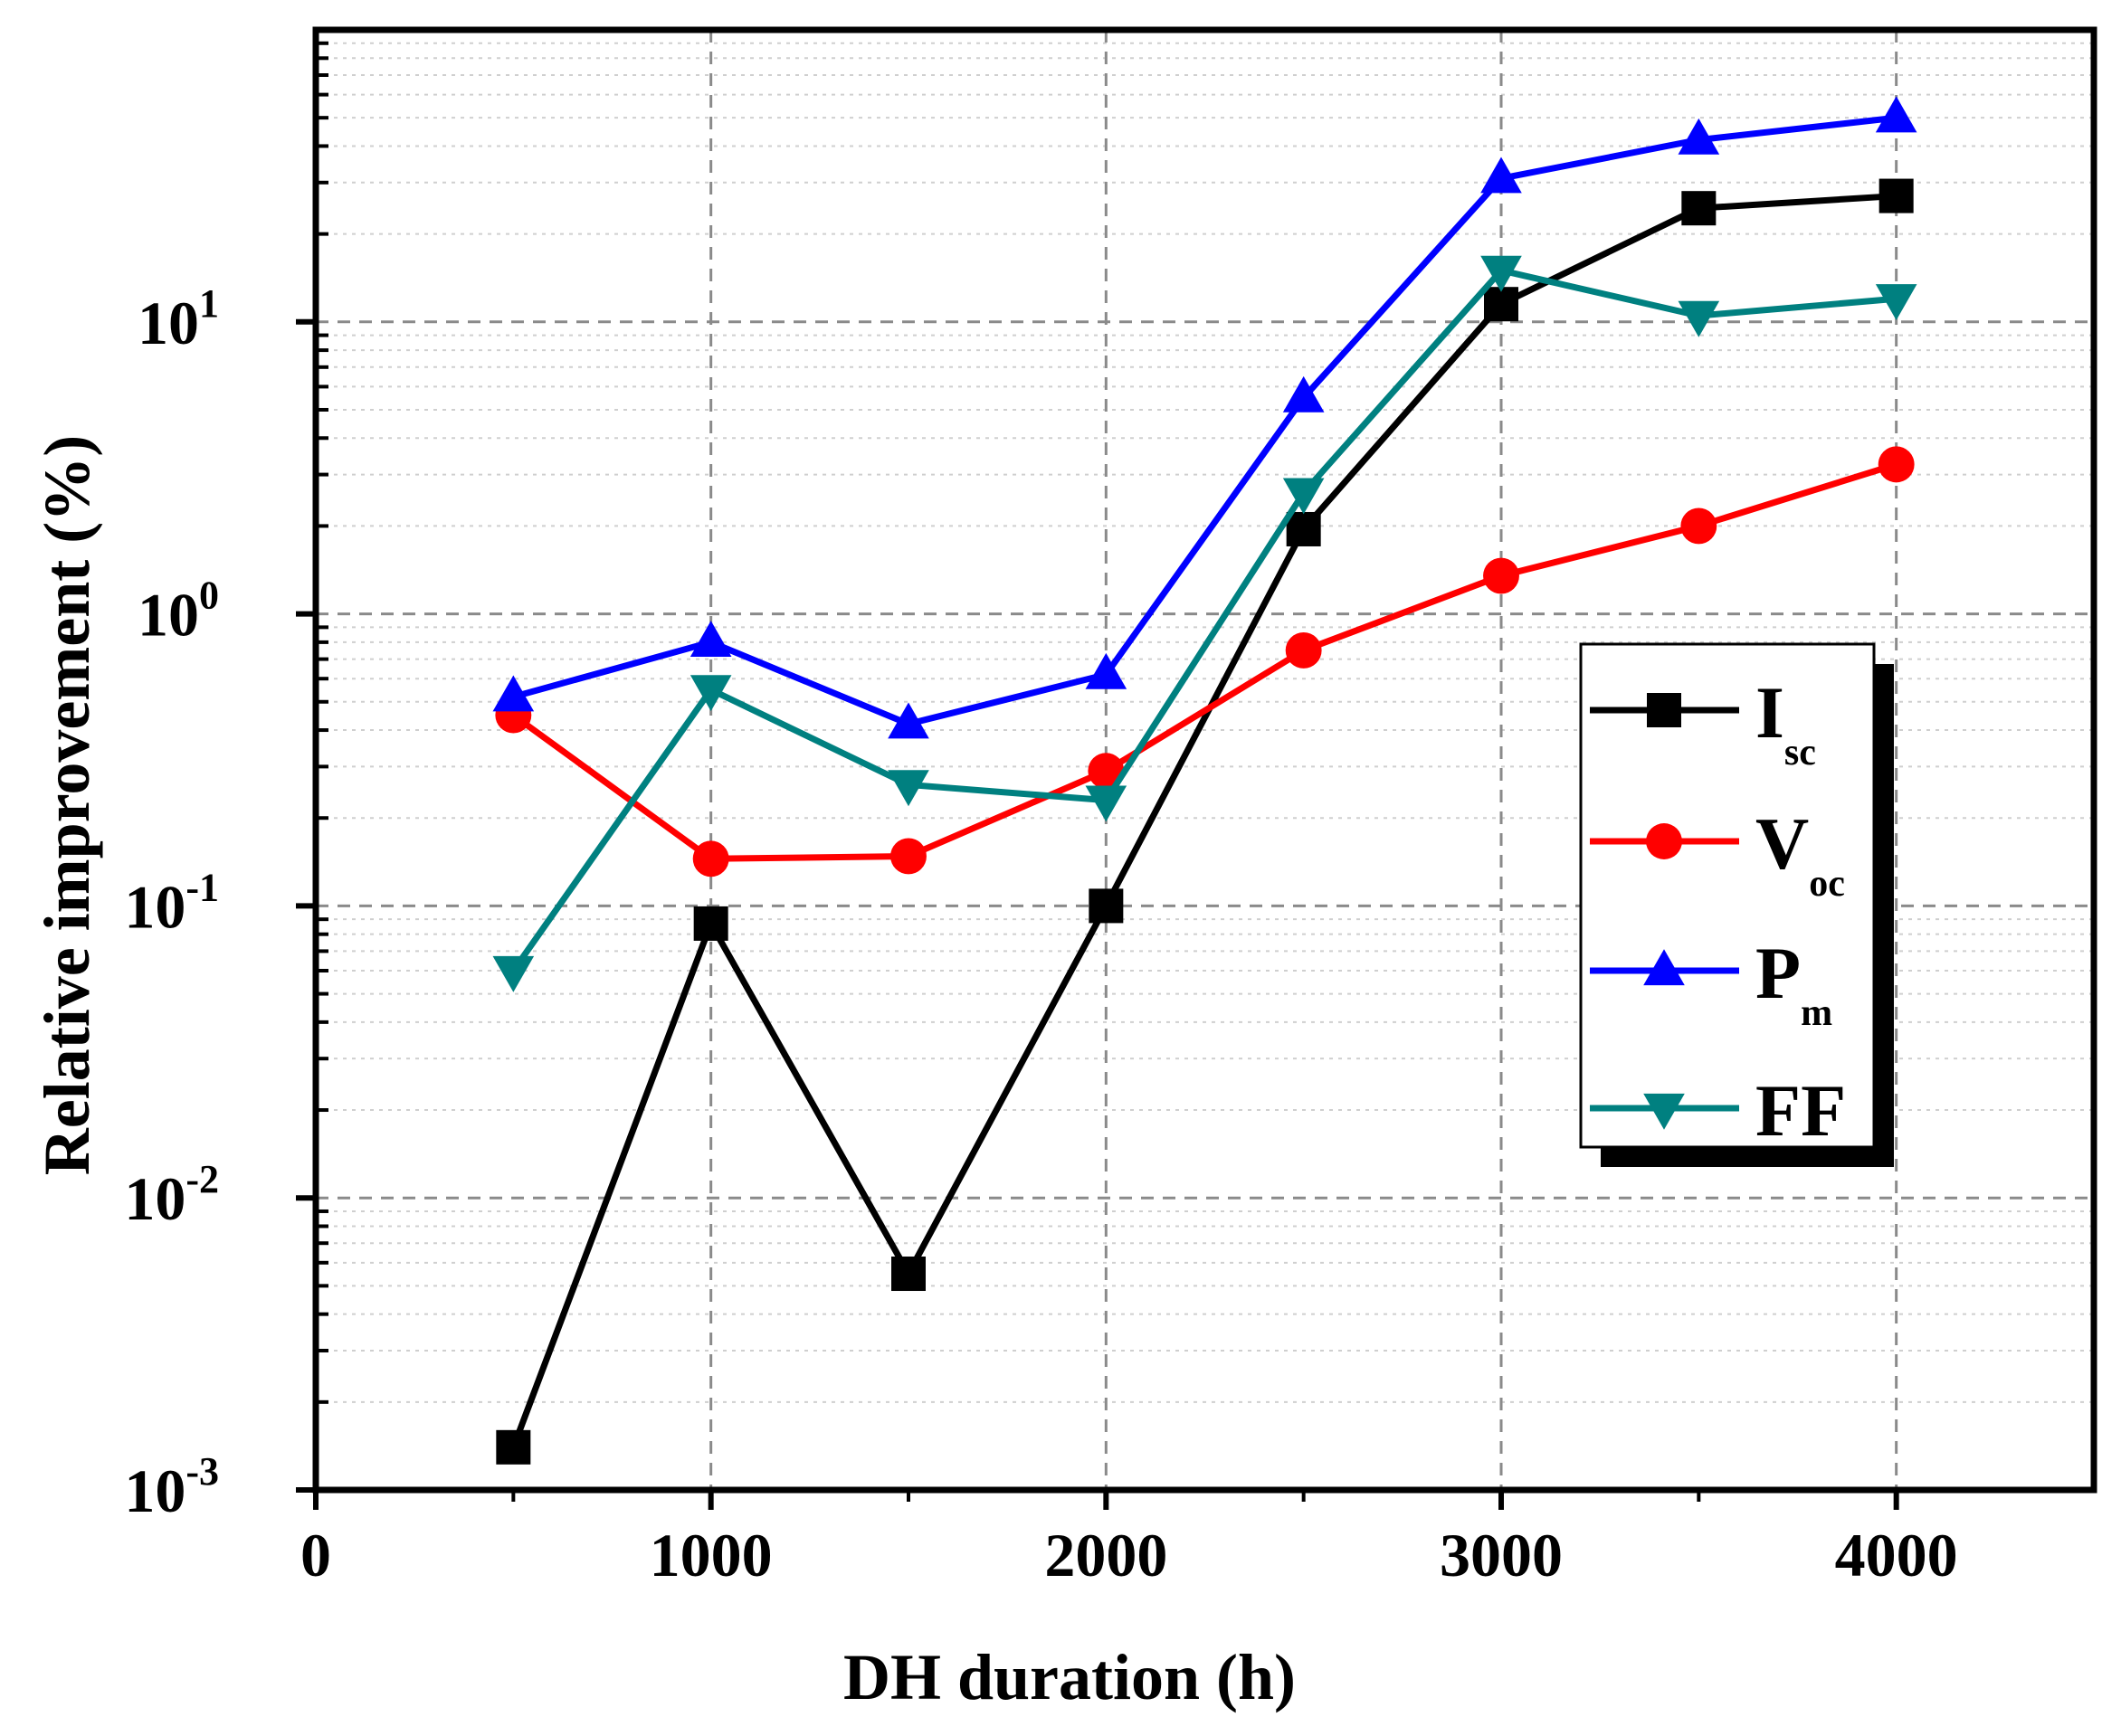 This screenshot has height=1736, width=2121. Describe the element at coordinates (202, 1471) in the screenshot. I see `y-tick-exponent: -3` at that location.